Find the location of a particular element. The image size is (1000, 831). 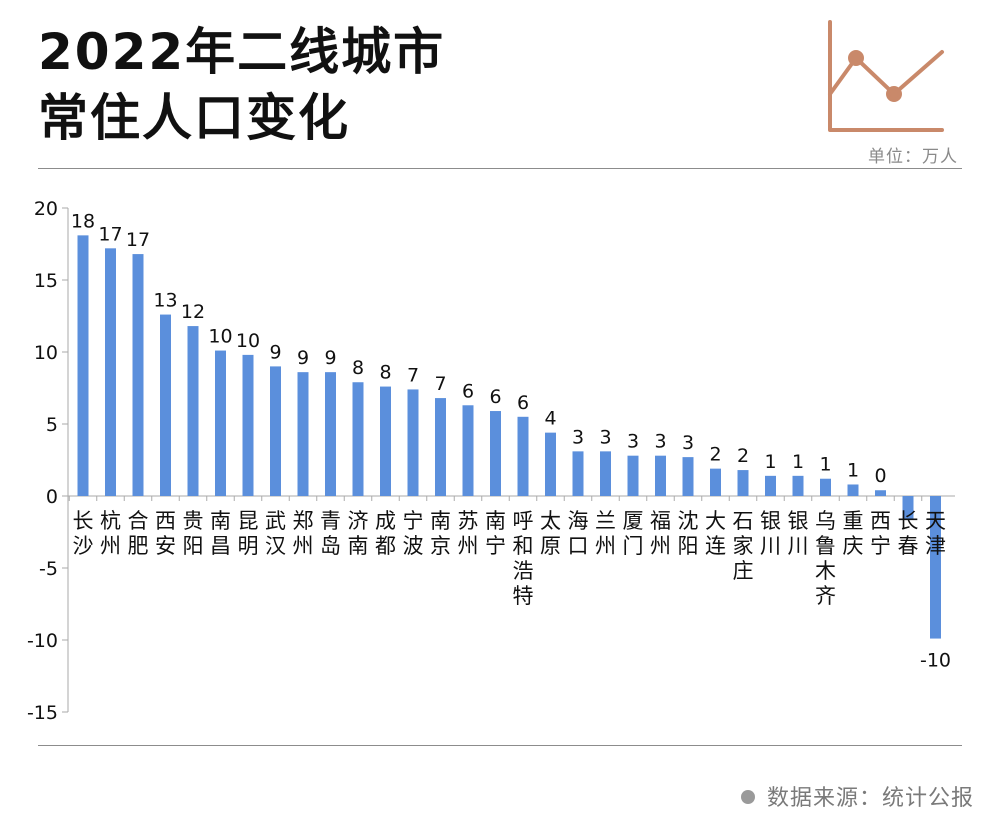

category-label: 乌鲁木齐 is located at coordinates (825, 558).